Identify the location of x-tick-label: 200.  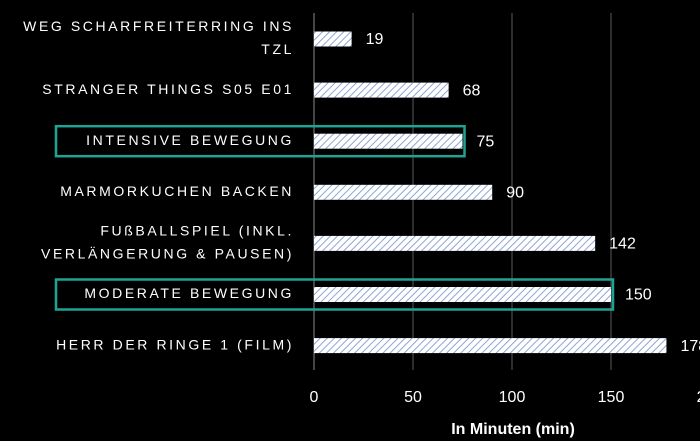
(698, 397).